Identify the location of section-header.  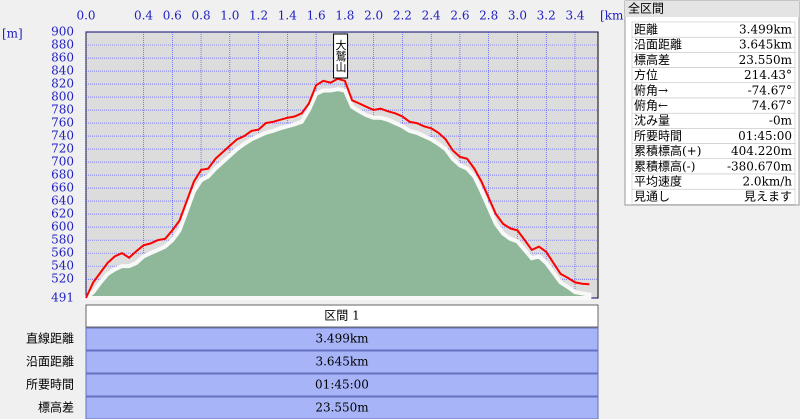
(342, 316).